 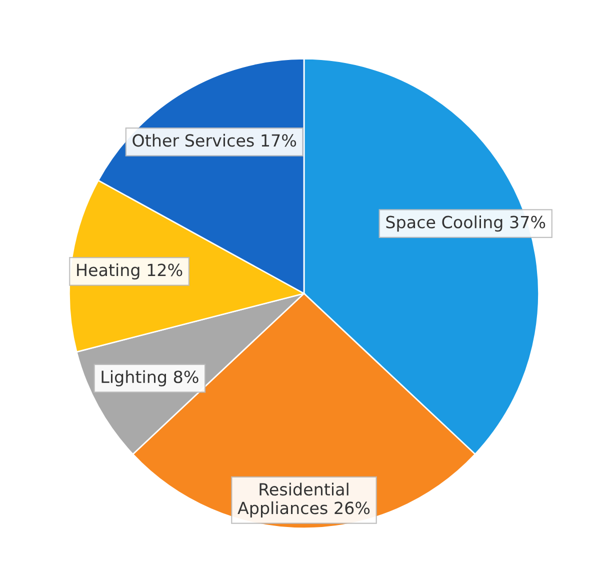 What do you see at coordinates (129, 271) in the screenshot?
I see `slice-label: Heating 12%` at bounding box center [129, 271].